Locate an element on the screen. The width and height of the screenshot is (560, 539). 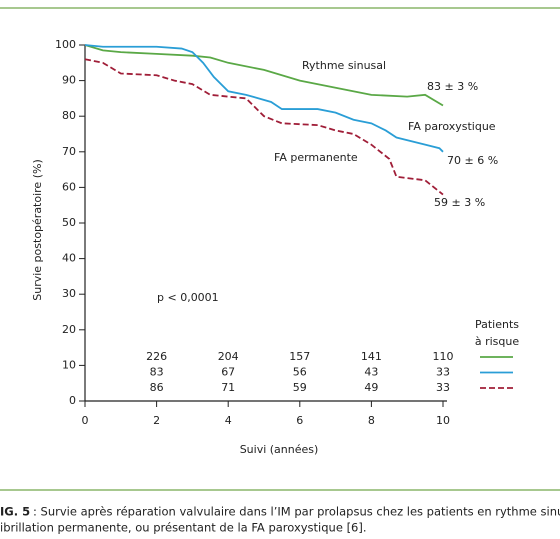
series-label: FA paroxystique is located at coordinates (452, 126).